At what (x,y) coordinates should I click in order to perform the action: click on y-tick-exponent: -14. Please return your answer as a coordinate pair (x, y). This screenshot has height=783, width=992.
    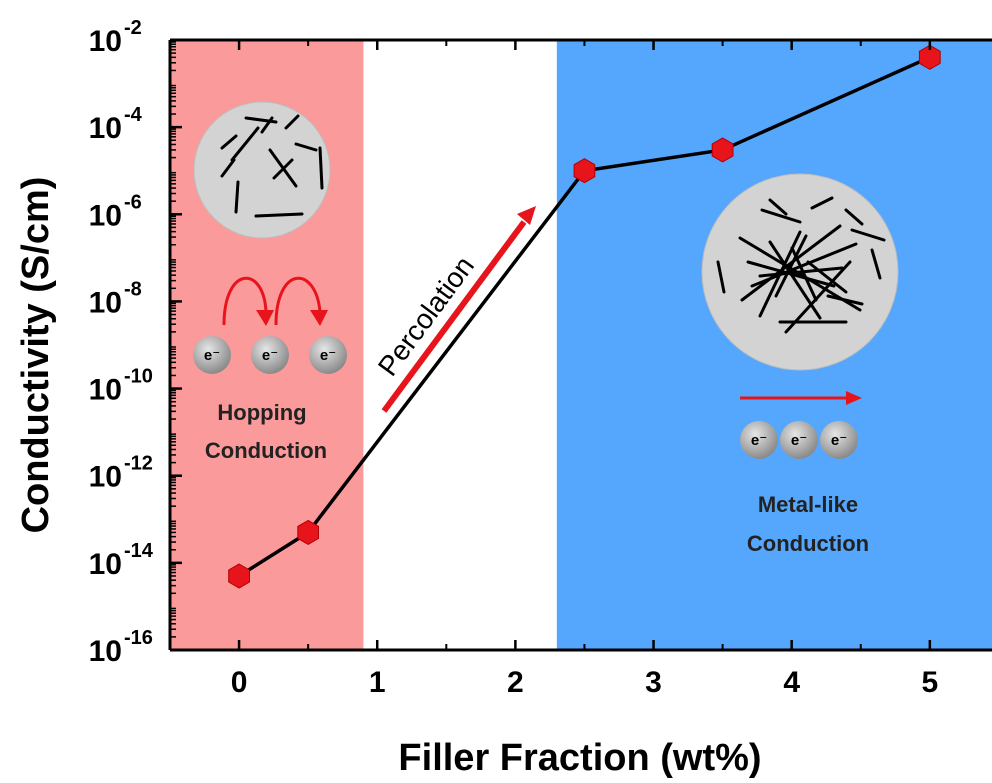
    Looking at the image, I should click on (139, 551).